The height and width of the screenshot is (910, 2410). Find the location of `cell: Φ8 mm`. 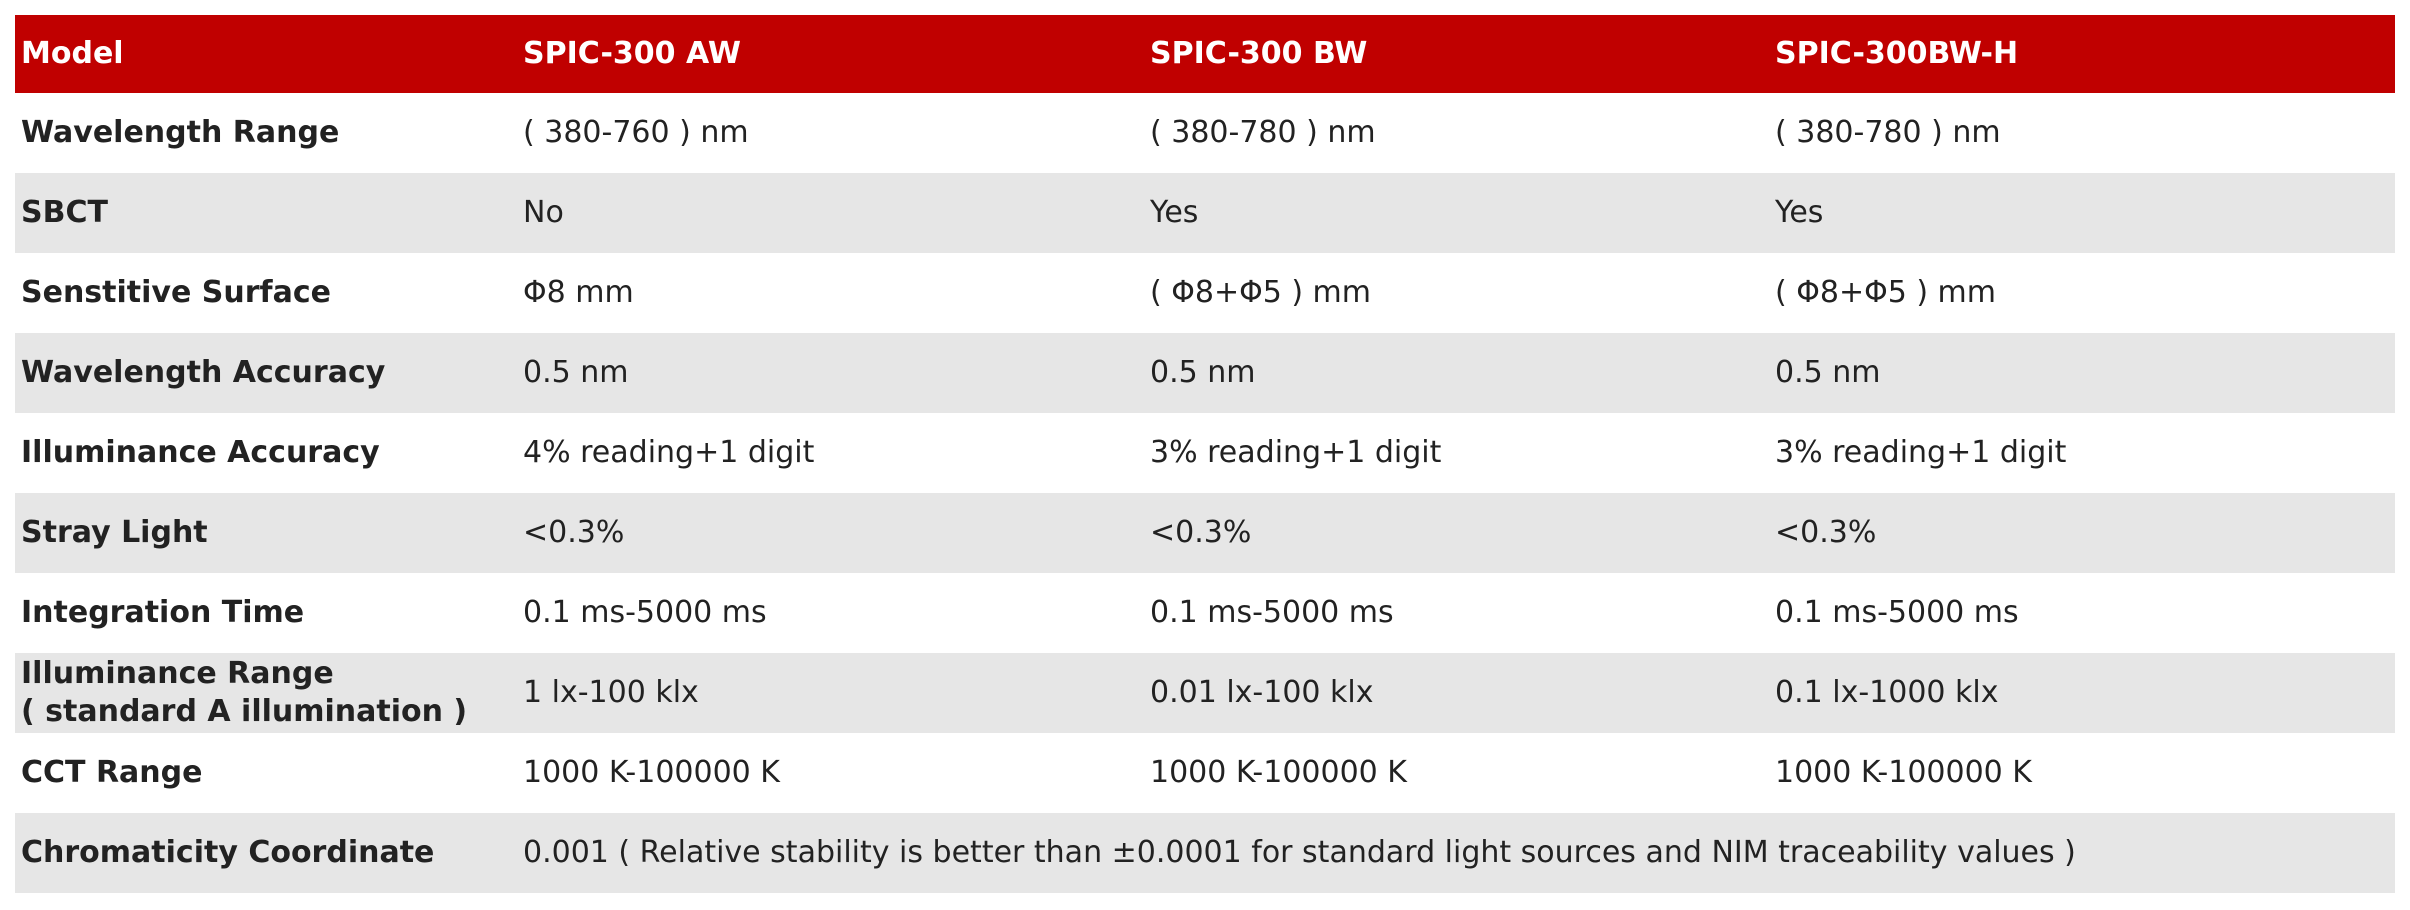

cell: Φ8 mm is located at coordinates (830, 293).